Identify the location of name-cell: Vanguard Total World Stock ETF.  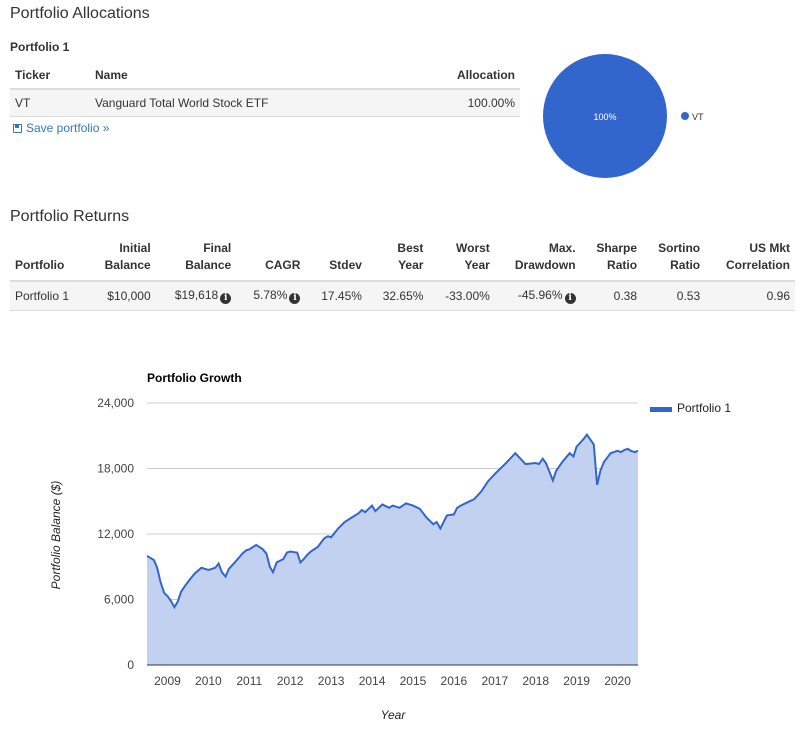
(247, 103).